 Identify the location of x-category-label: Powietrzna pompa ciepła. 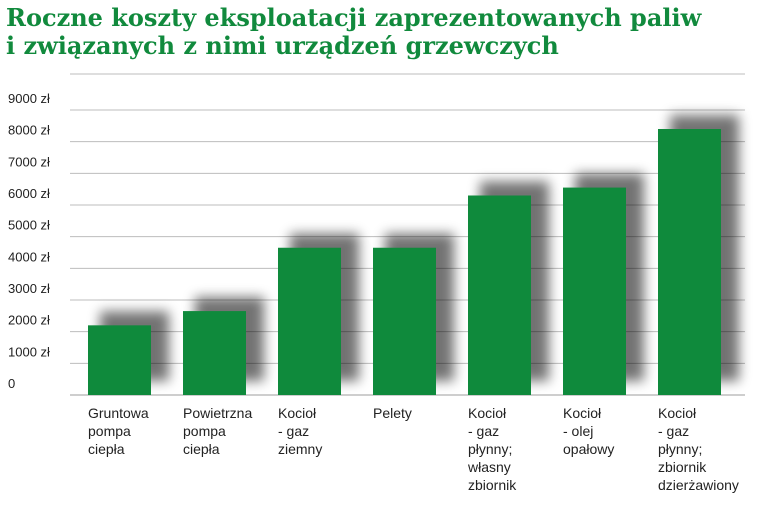
(217, 431).